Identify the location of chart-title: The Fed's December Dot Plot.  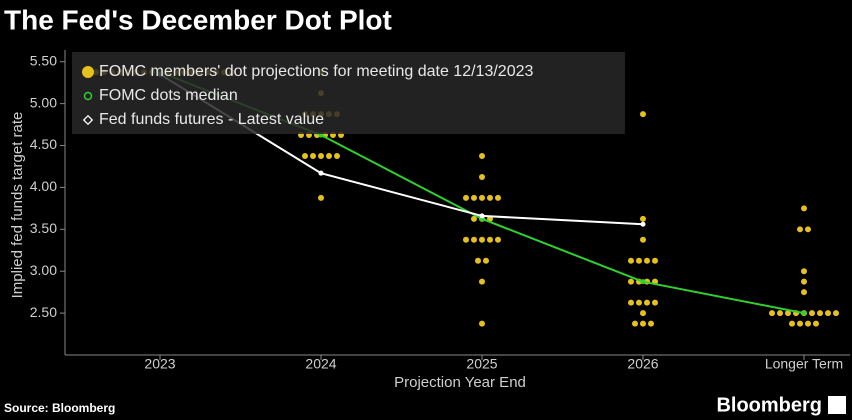
(198, 19).